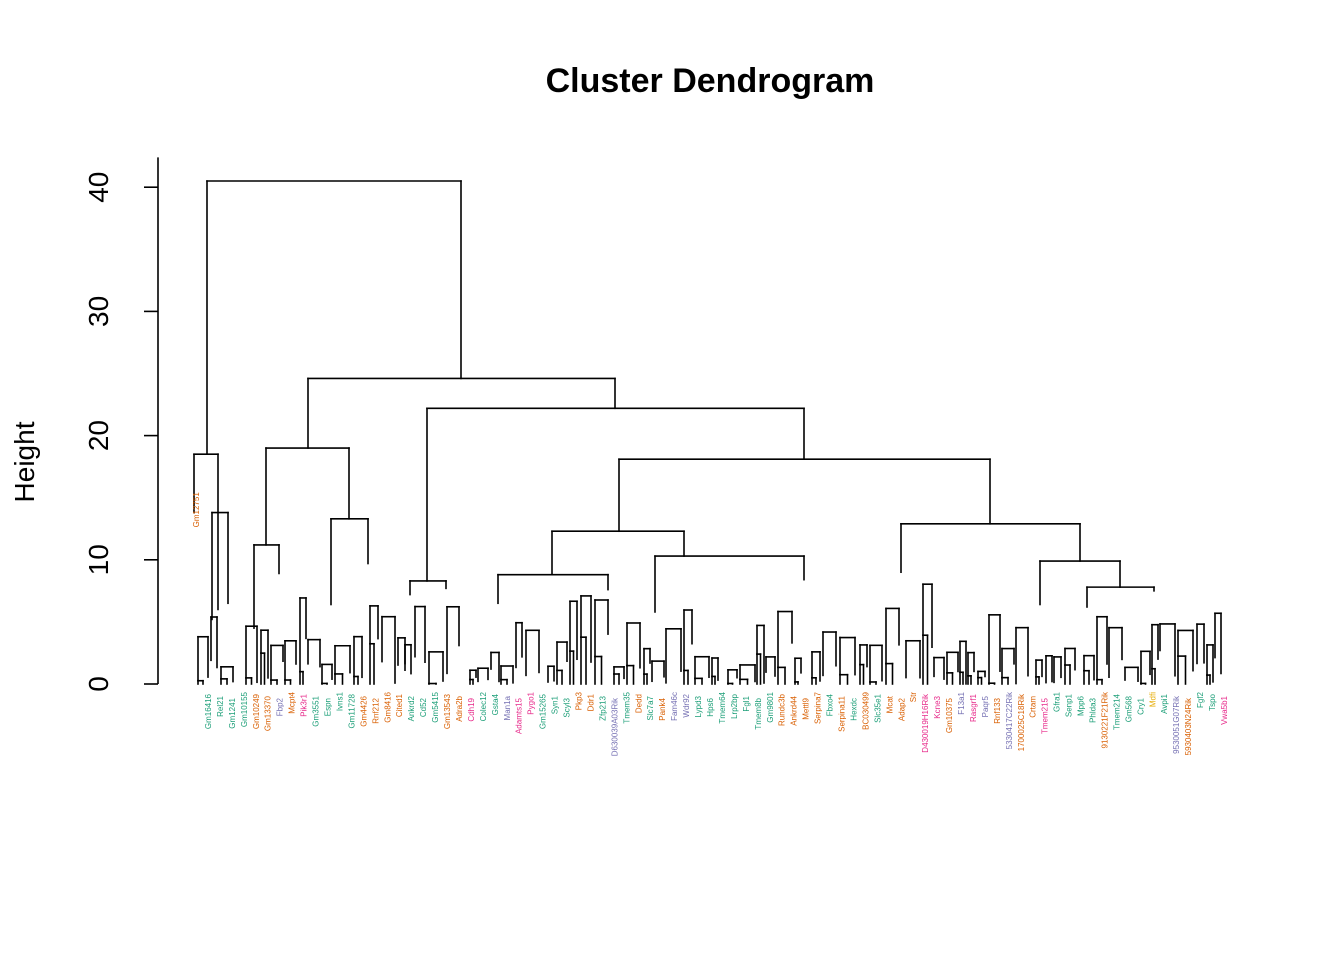 The height and width of the screenshot is (960, 1344). I want to click on leaf-label: Gm10375, so click(949, 715).